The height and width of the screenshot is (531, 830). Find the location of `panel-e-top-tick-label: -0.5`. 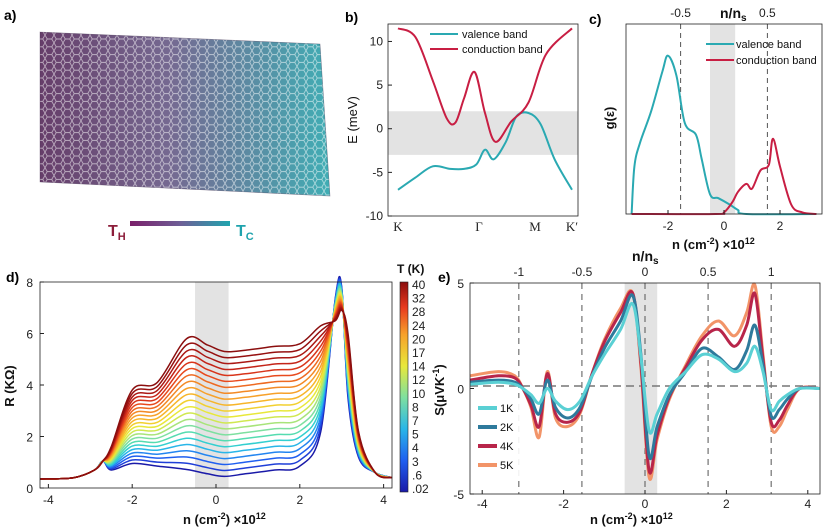

panel-e-top-tick-label: -0.5 is located at coordinates (582, 272).